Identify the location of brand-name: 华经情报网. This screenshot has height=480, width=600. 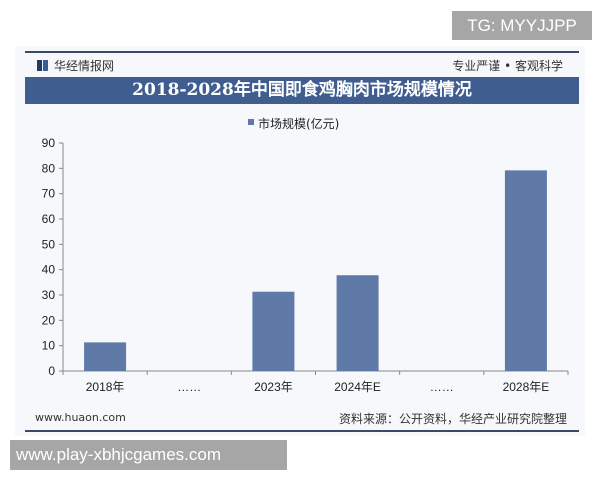
(84, 66).